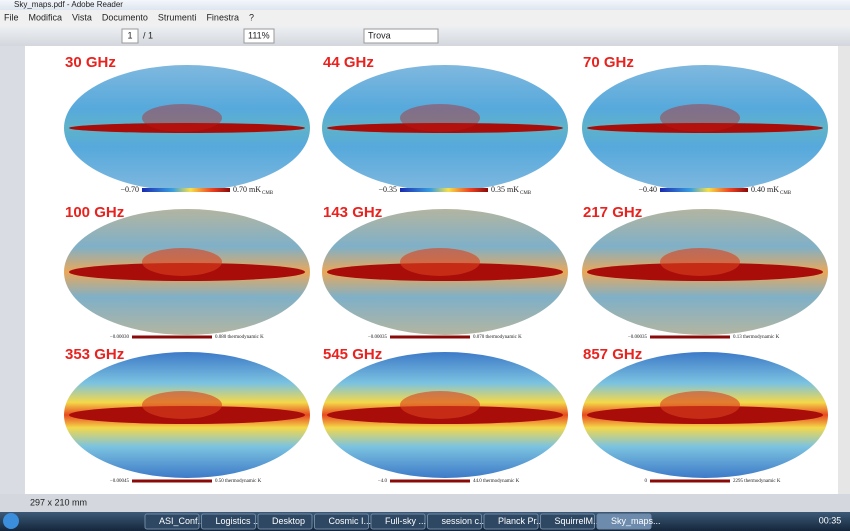  What do you see at coordinates (765, 189) in the screenshot?
I see `colorbar-max: 0.40 mK` at bounding box center [765, 189].